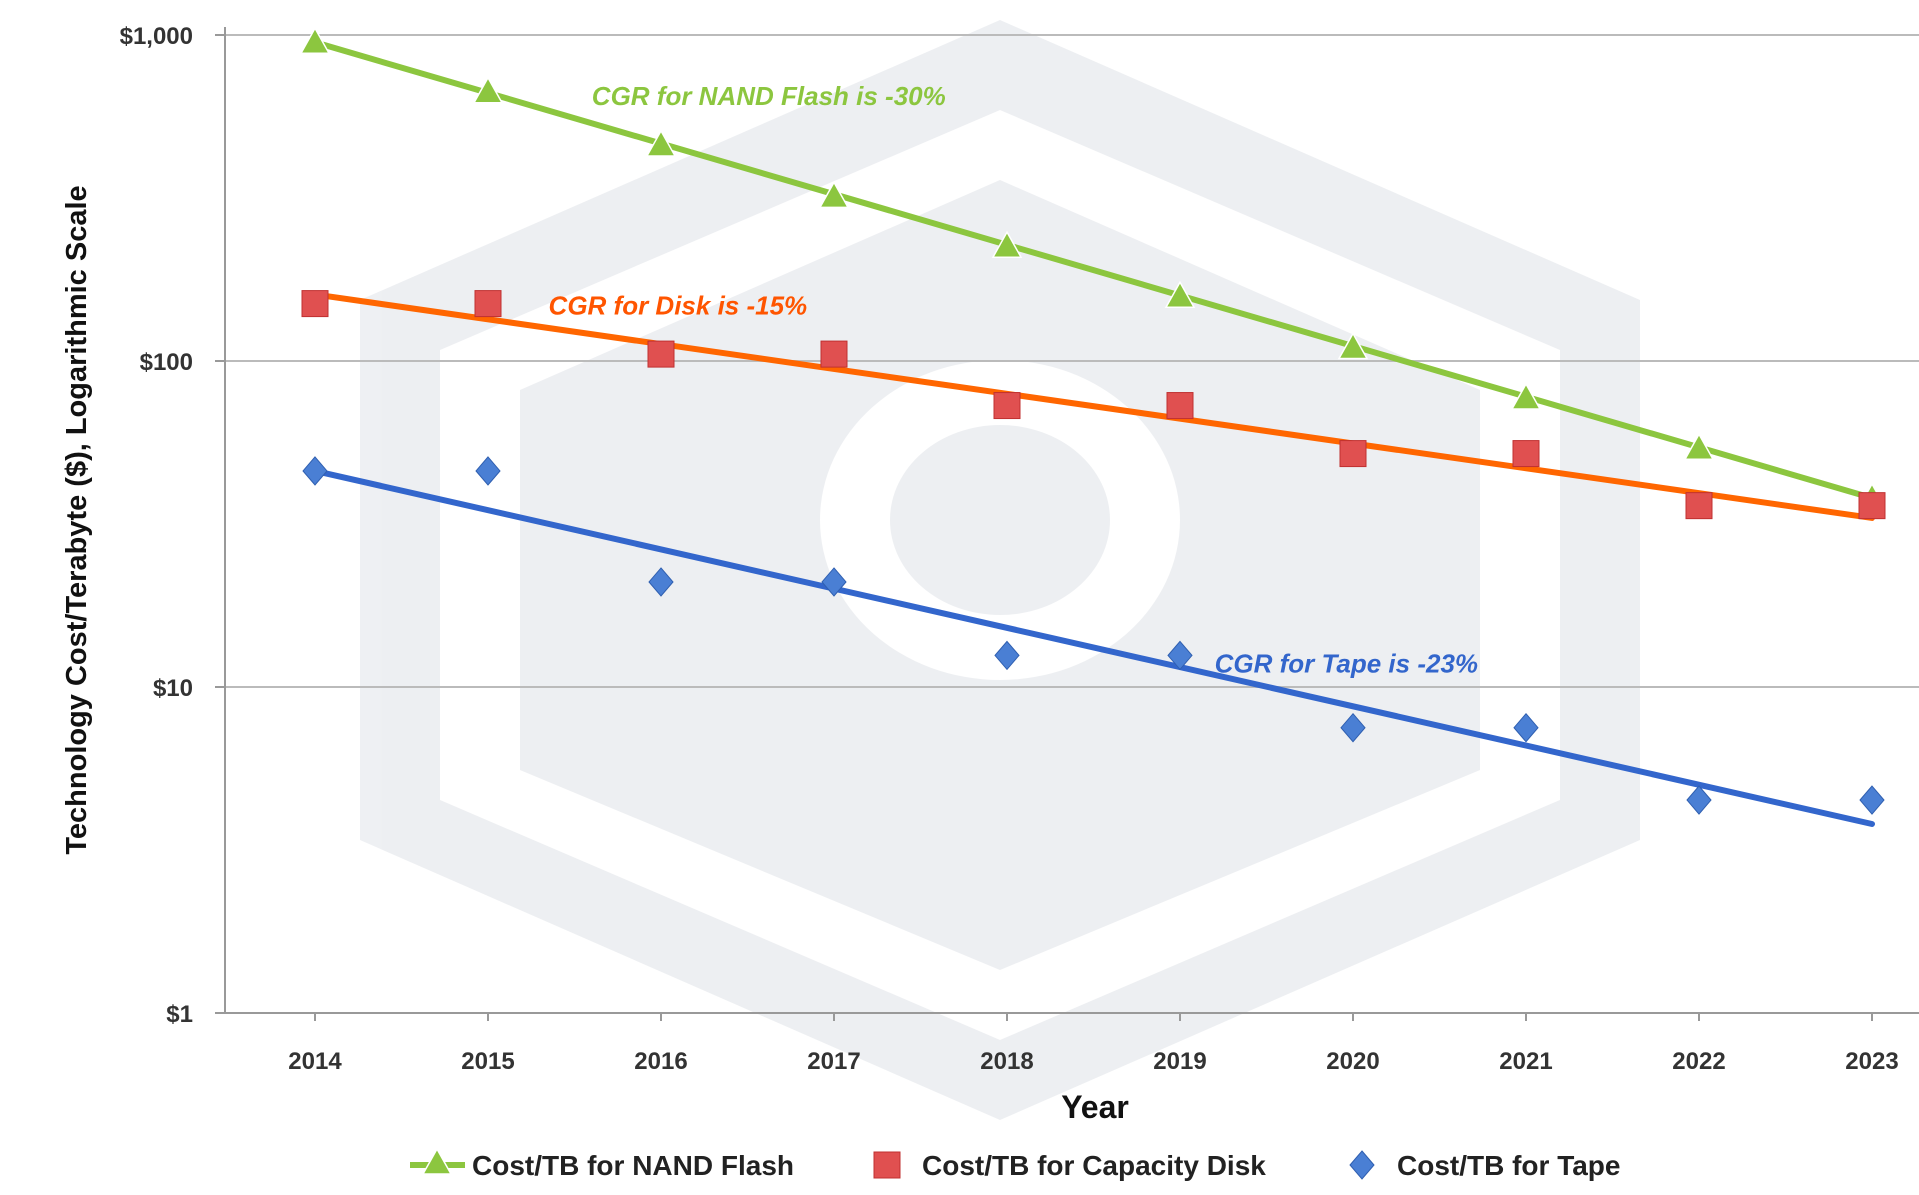  What do you see at coordinates (1094, 1165) in the screenshot?
I see `legend-label: Cost/TB for Capacity Disk` at bounding box center [1094, 1165].